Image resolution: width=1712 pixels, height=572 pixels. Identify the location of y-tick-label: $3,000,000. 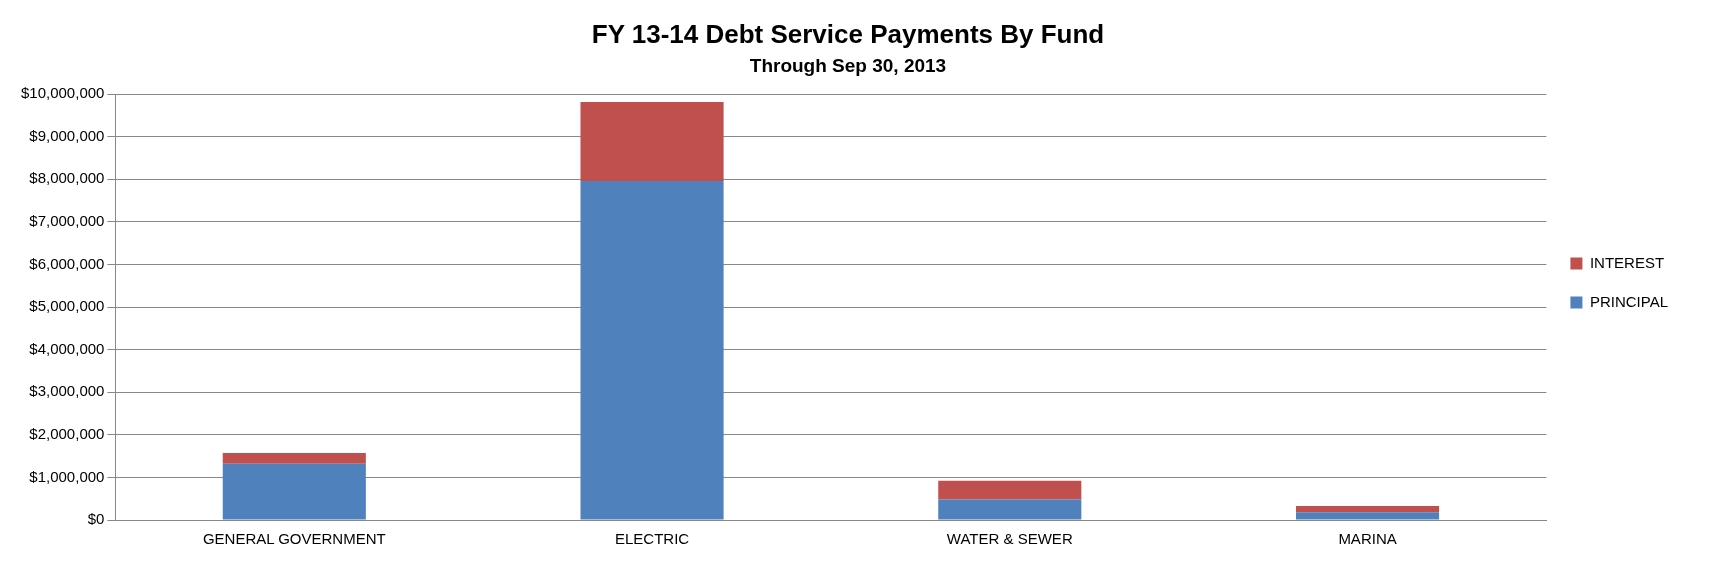
(67, 391).